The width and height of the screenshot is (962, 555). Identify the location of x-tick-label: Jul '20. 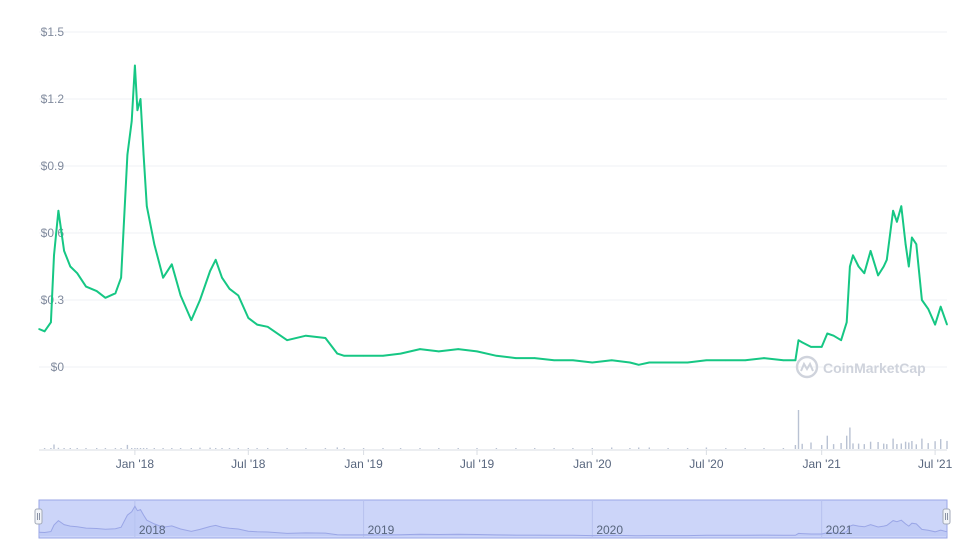
(706, 464).